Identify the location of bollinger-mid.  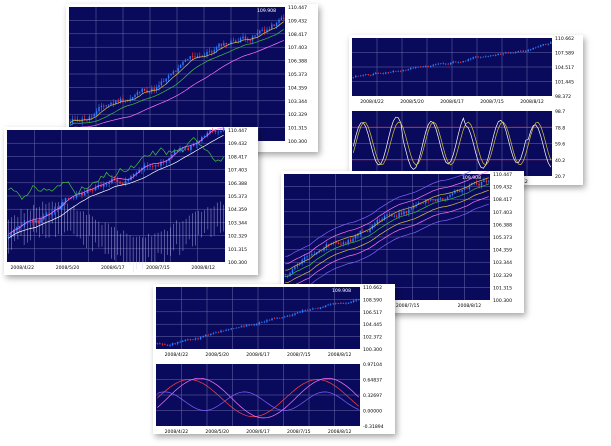
(387, 230).